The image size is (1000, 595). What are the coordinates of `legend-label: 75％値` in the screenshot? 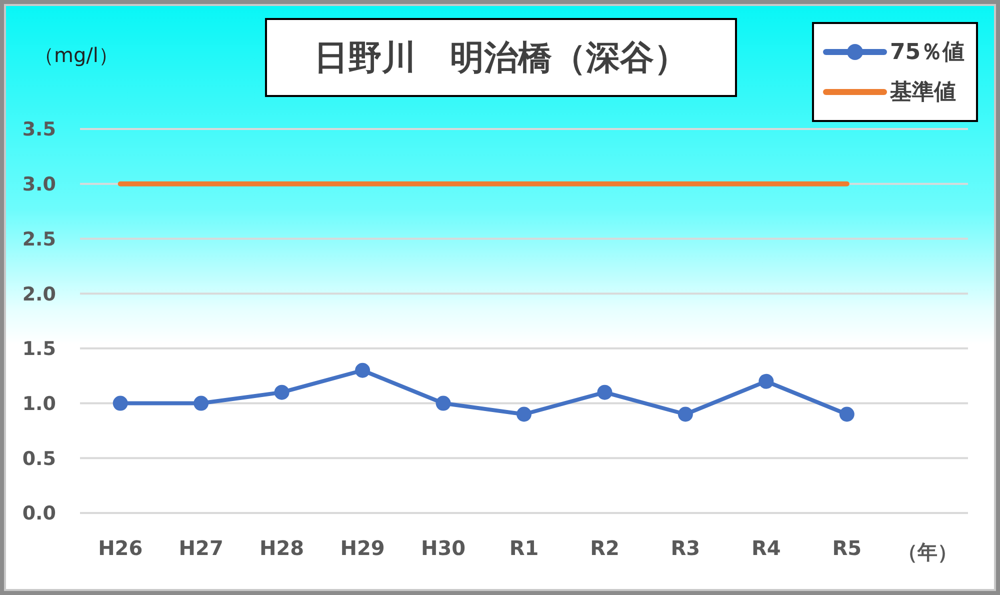 It's located at (927, 53).